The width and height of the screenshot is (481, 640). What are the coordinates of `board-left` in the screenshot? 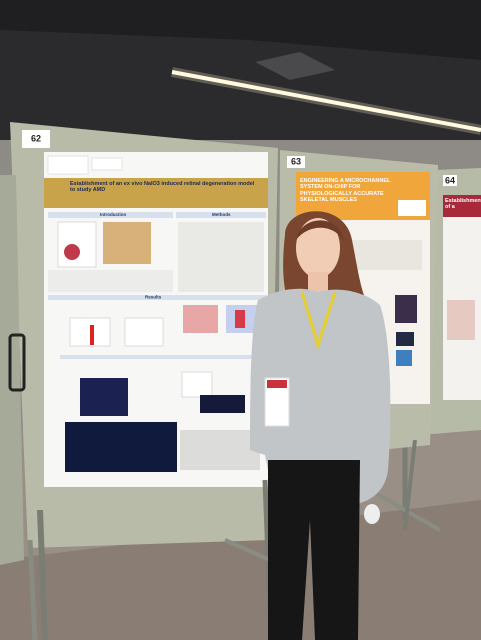 It's located at (12, 370).